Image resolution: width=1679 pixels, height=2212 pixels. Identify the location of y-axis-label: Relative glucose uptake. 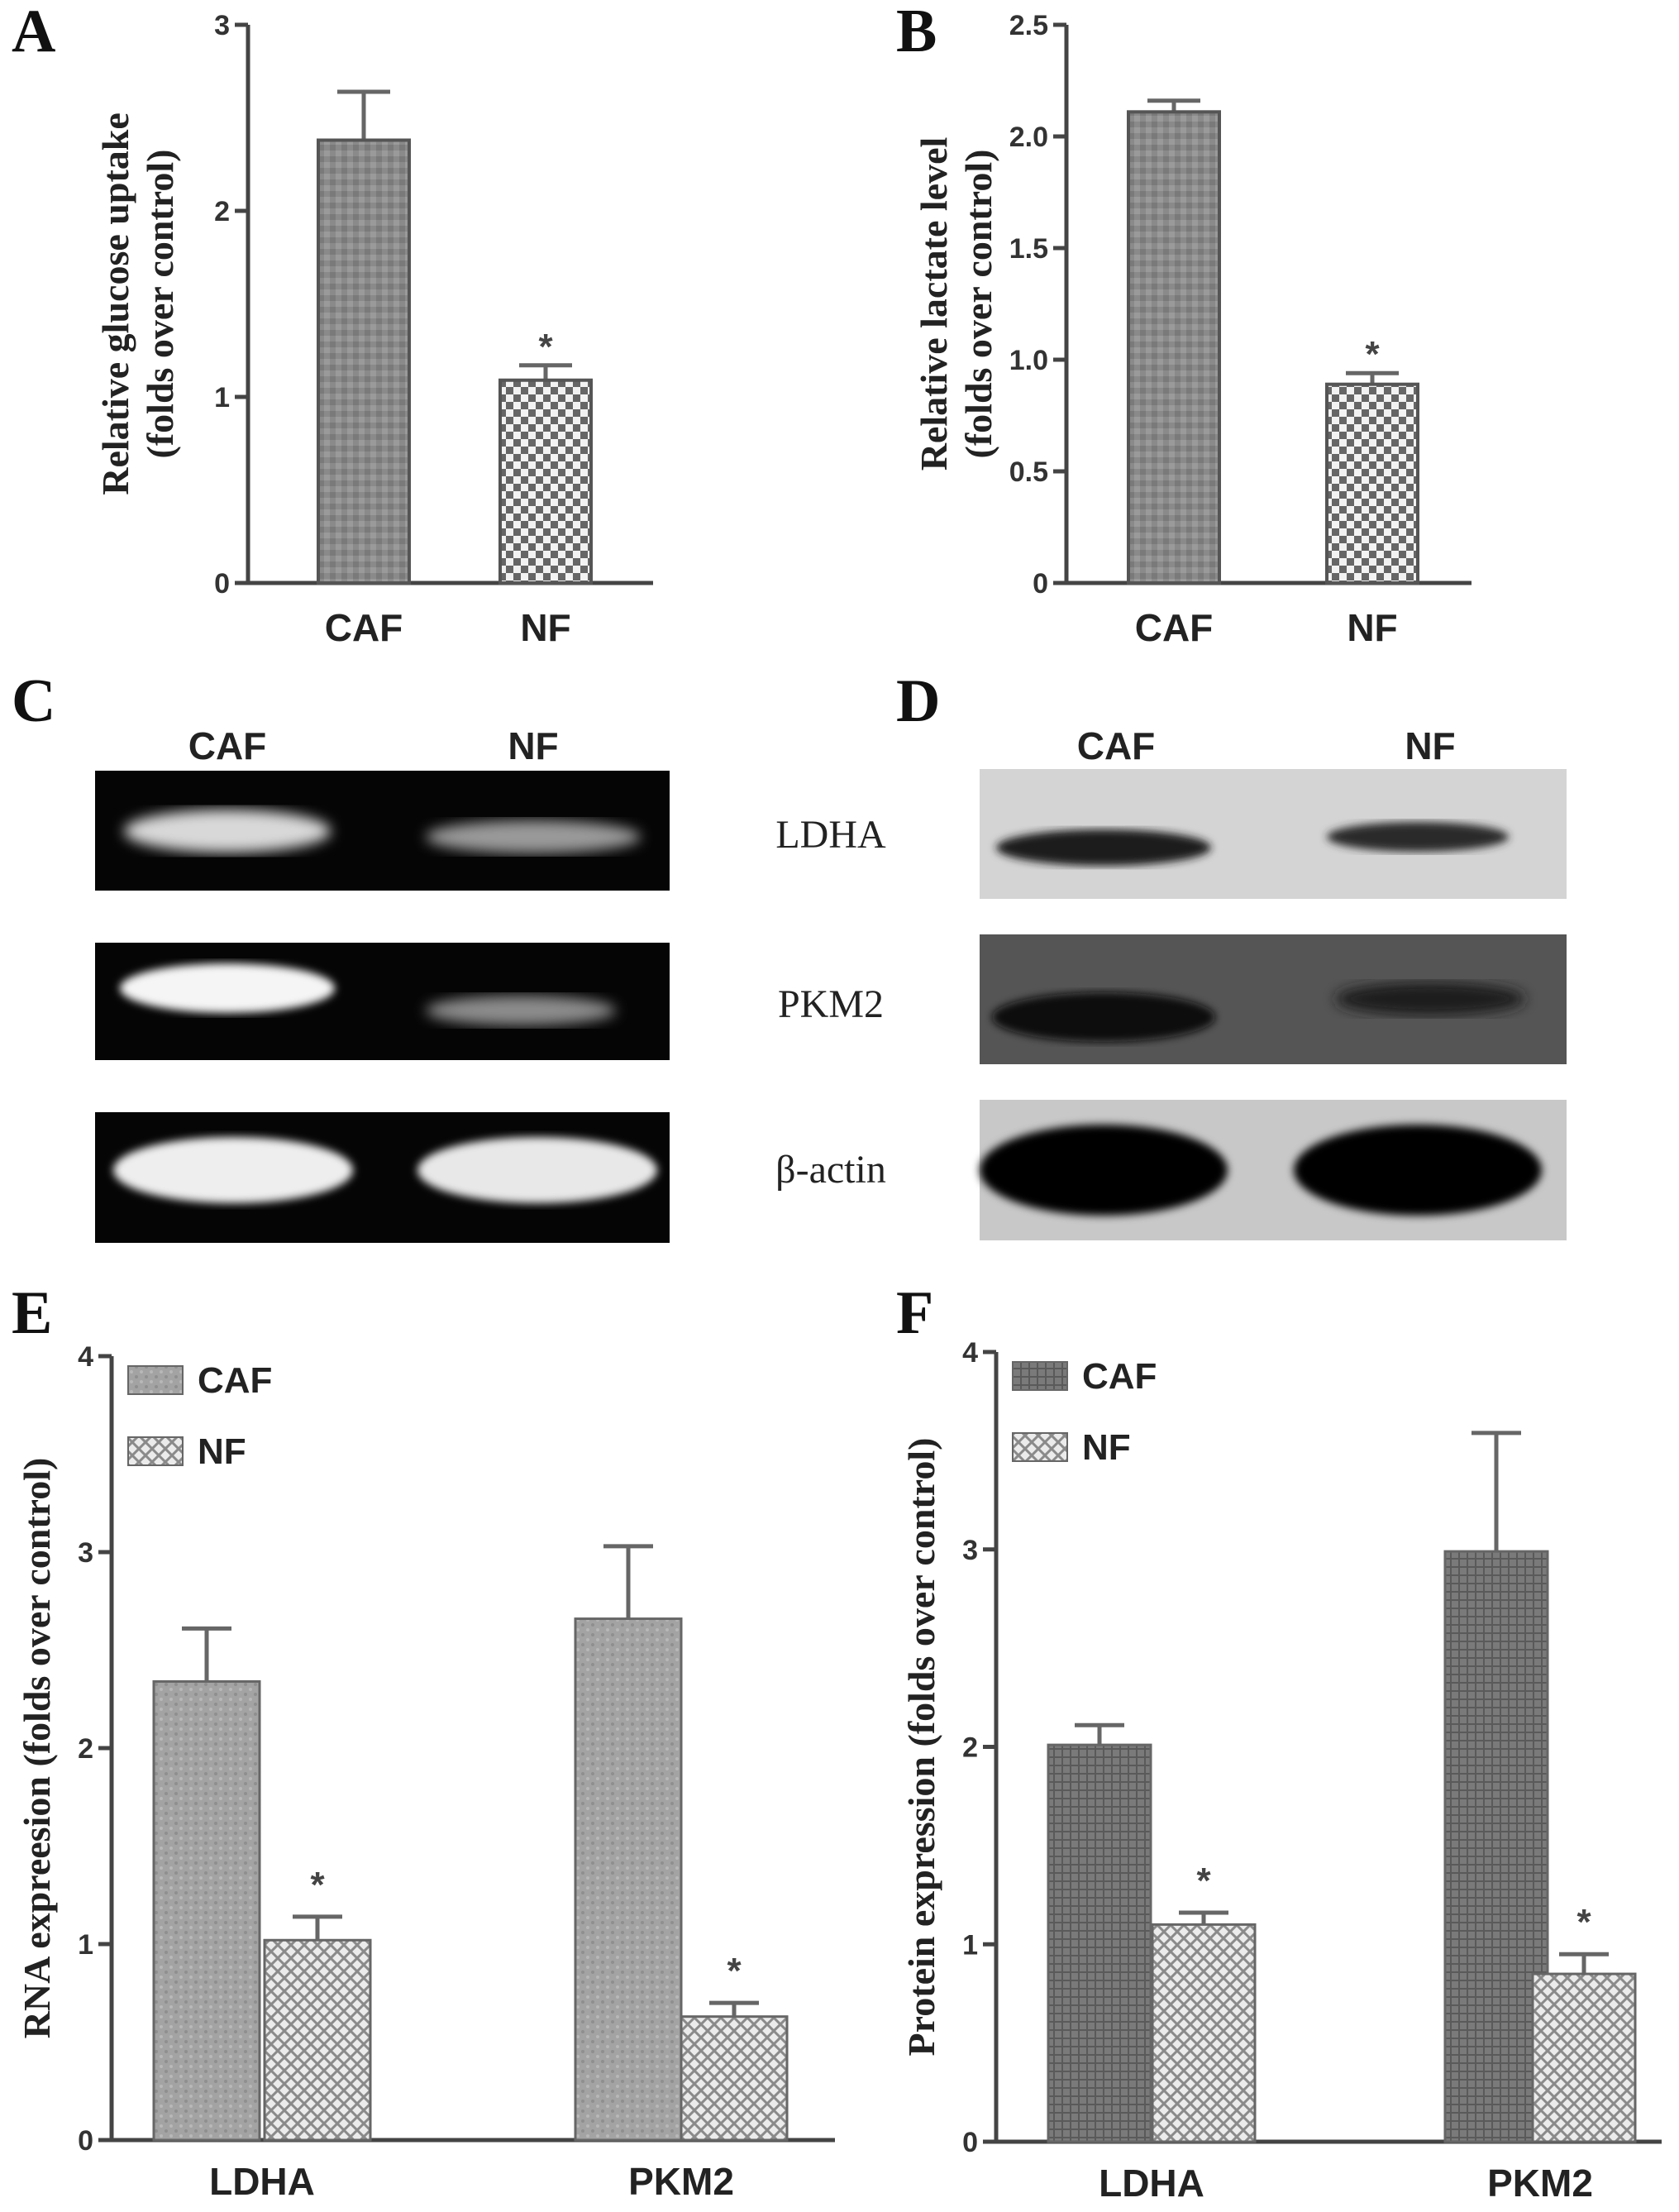
(115, 303).